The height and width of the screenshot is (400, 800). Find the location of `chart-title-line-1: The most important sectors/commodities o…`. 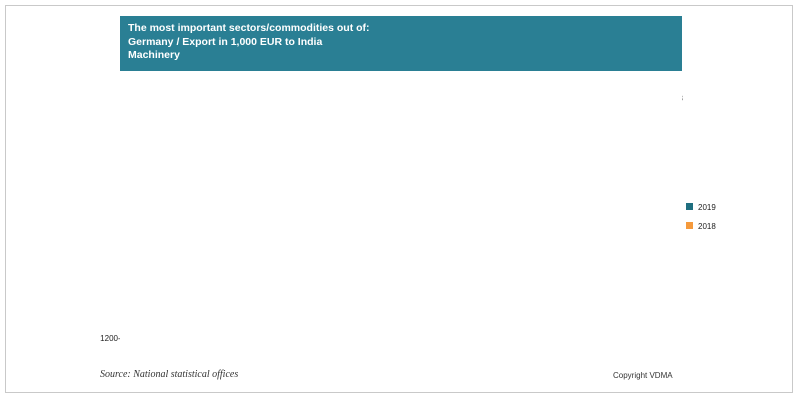

chart-title-line-1: The most important sectors/commodities o… is located at coordinates (249, 28).